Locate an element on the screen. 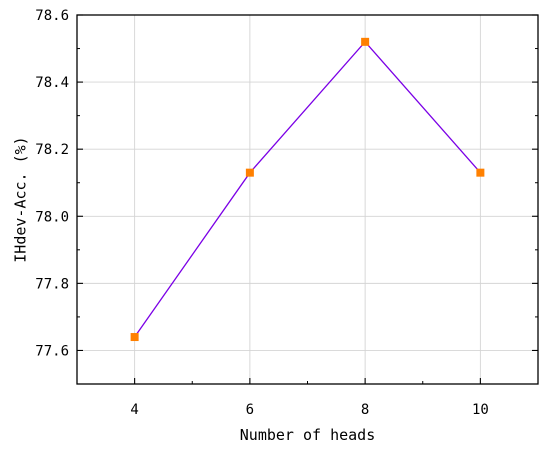 The image size is (550, 450). y-tick-label: 77.6 is located at coordinates (52, 351).